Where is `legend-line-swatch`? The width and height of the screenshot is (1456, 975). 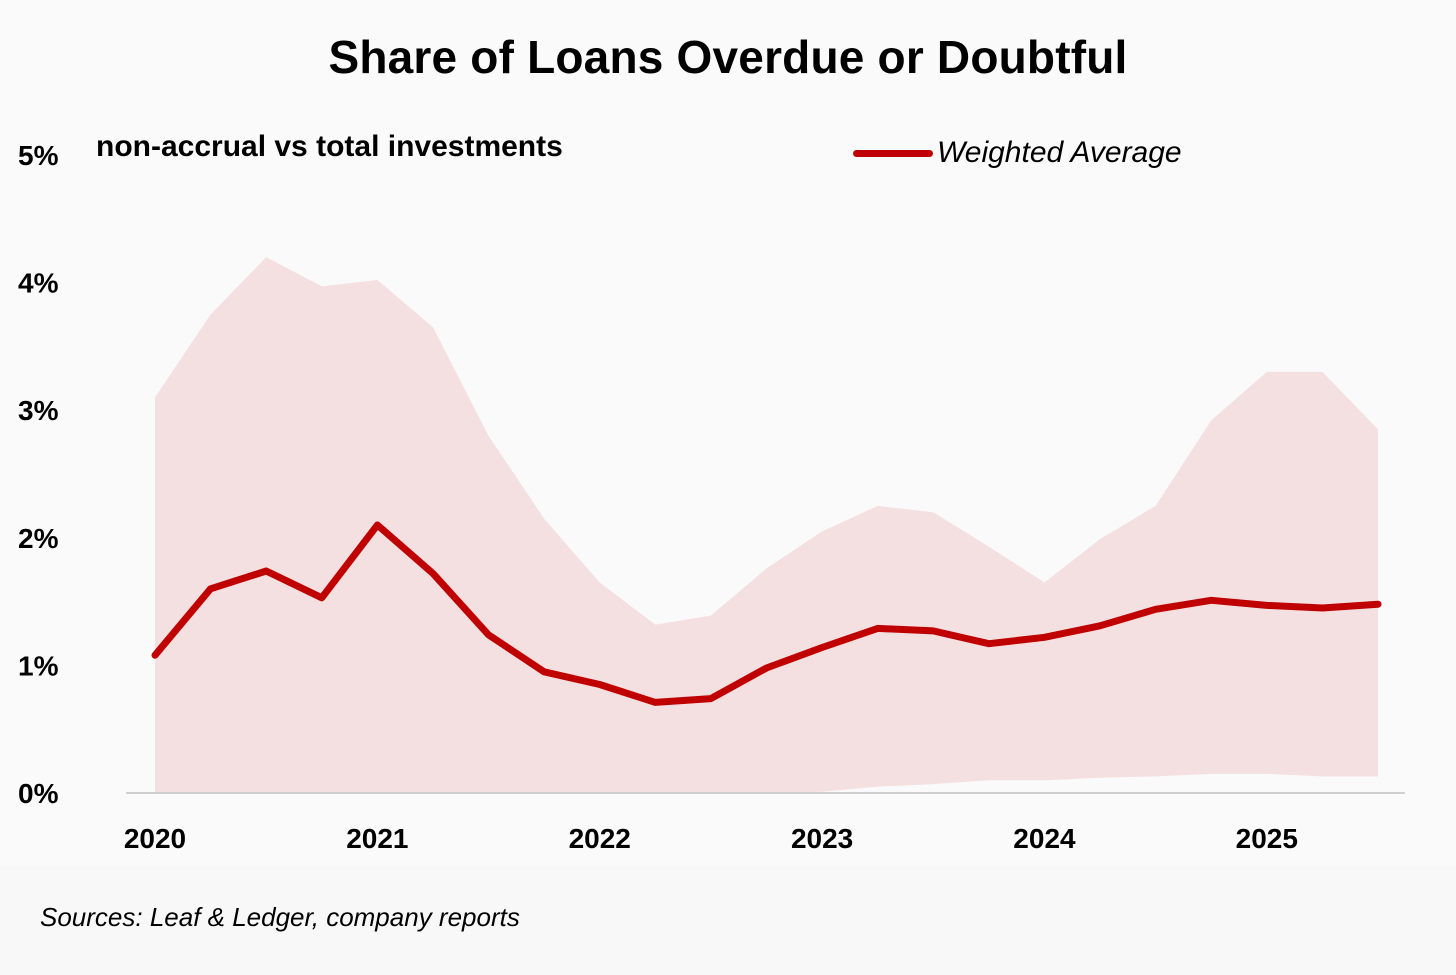
legend-line-swatch is located at coordinates (893, 153).